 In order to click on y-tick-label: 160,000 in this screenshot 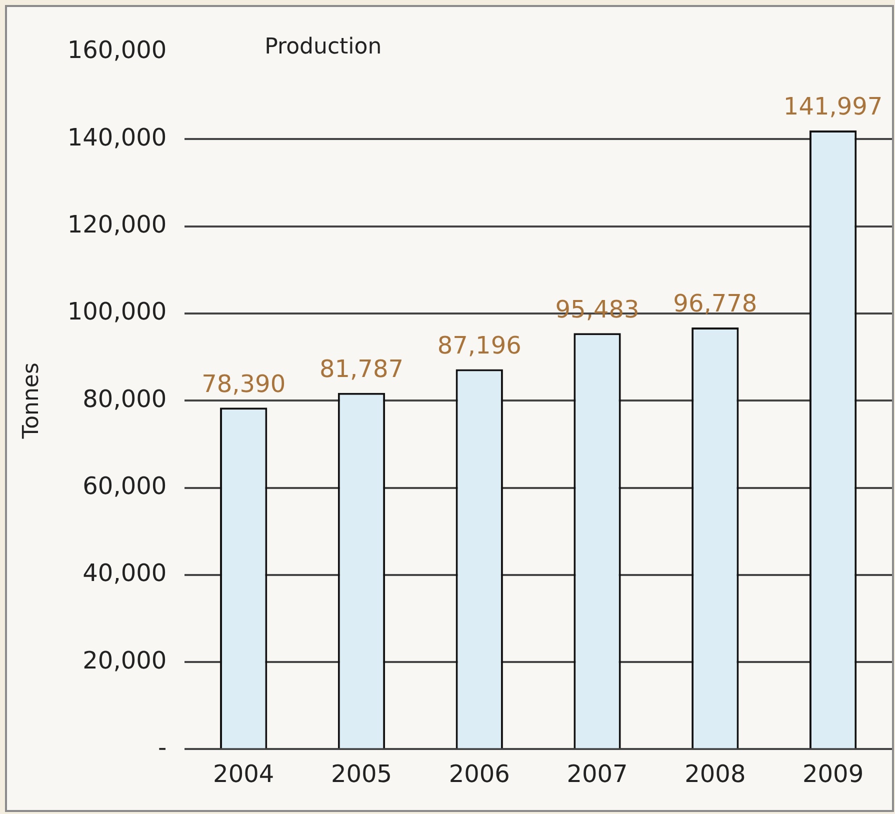, I will do `click(117, 50)`.